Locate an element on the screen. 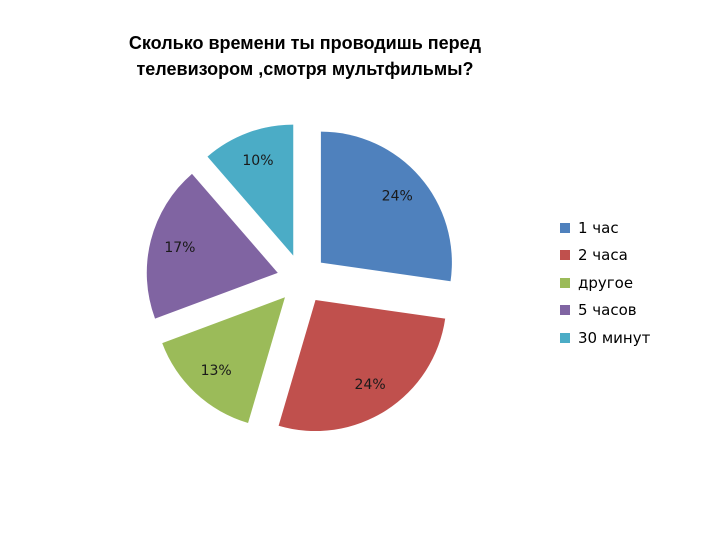 This screenshot has height=540, width=720. legend-label: 30 минут is located at coordinates (614, 337).